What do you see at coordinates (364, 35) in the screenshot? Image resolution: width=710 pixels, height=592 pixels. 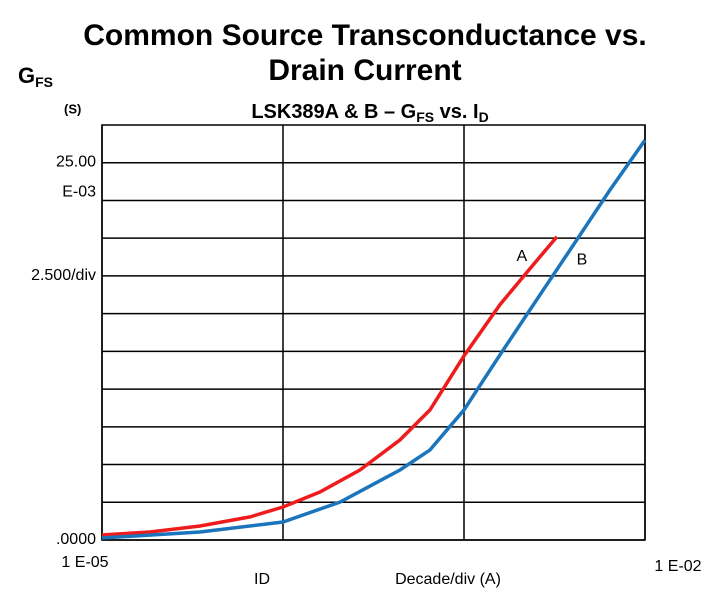 I see `chart-title: Common Source Transconductance vs.` at bounding box center [364, 35].